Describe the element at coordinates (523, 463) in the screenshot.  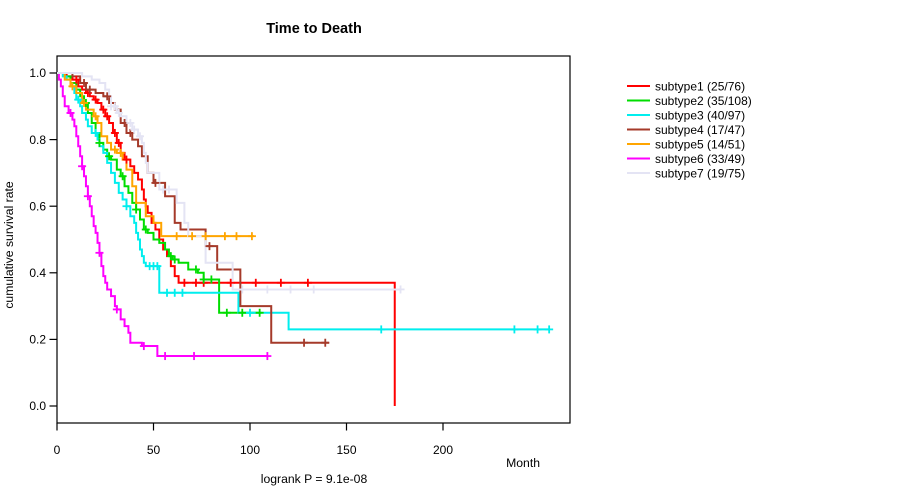
I see `x-axis-unit-label: Month` at that location.